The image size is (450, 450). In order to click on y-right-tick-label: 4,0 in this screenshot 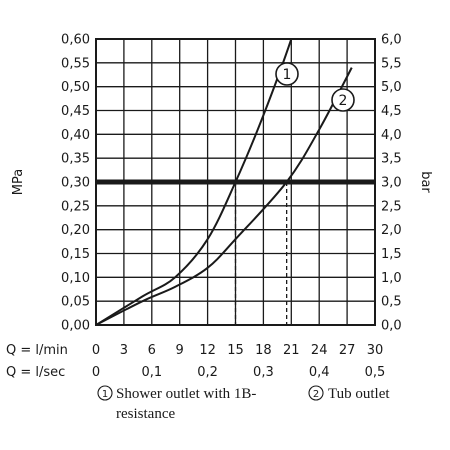, I will do `click(391, 135)`.